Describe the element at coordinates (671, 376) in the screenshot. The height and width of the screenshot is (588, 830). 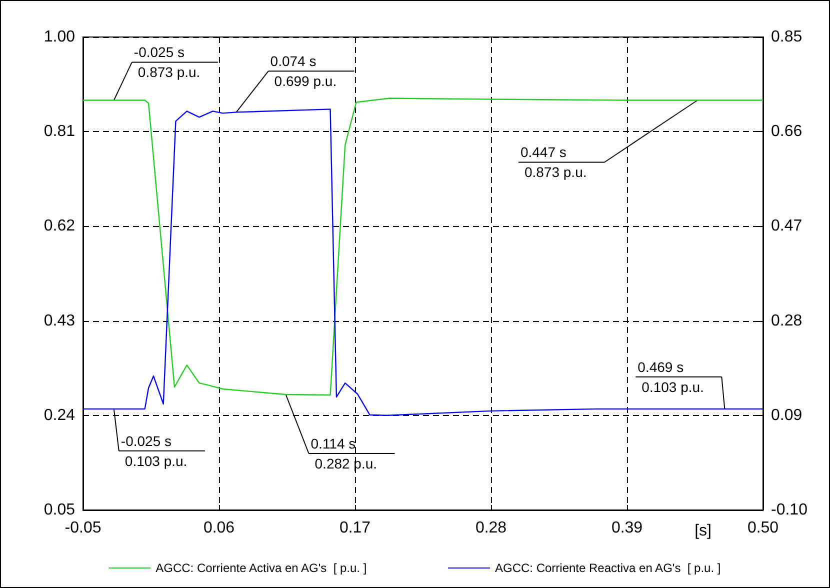
I see `annotation: 0.469 s 0.103 p.u.` at that location.